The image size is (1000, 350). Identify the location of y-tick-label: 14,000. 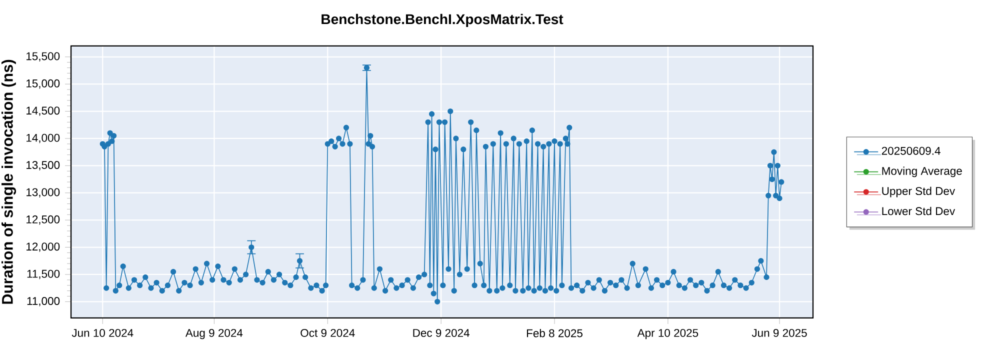
(43, 139).